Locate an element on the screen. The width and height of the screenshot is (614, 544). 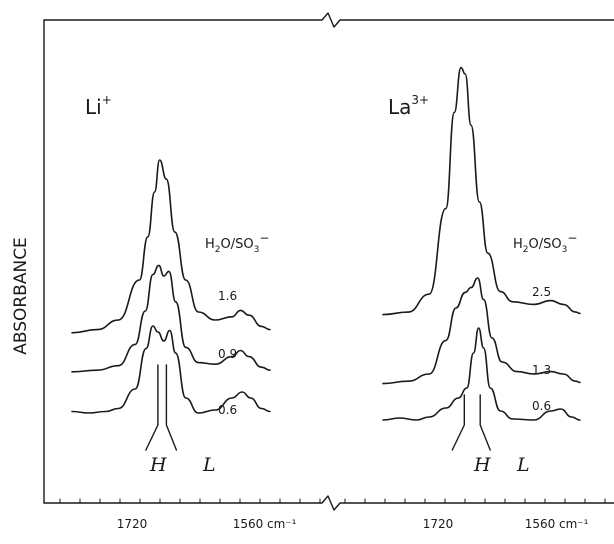
x-tick-label-left-1720: 1720 is located at coordinates (132, 524).